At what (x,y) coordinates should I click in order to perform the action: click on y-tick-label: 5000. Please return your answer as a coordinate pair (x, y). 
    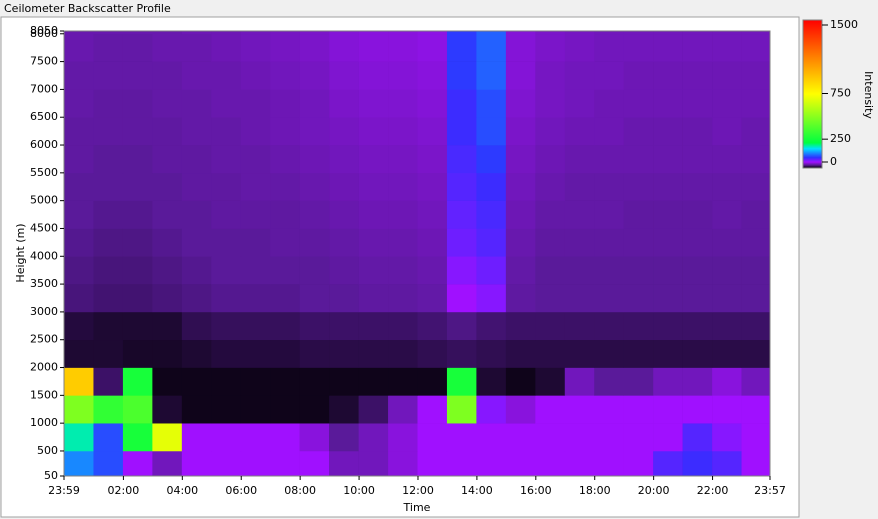
    Looking at the image, I should click on (44, 200).